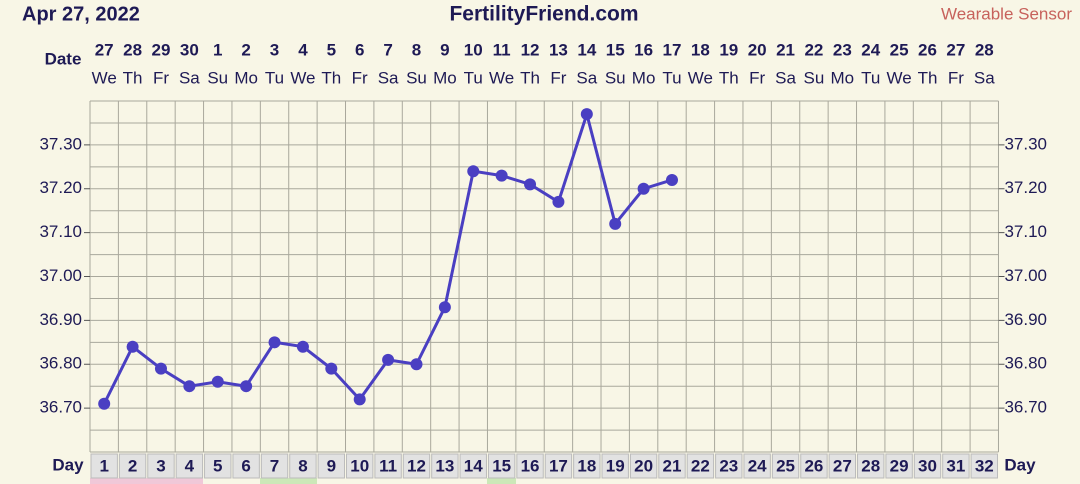  I want to click on date-number: 7, so click(387, 49).